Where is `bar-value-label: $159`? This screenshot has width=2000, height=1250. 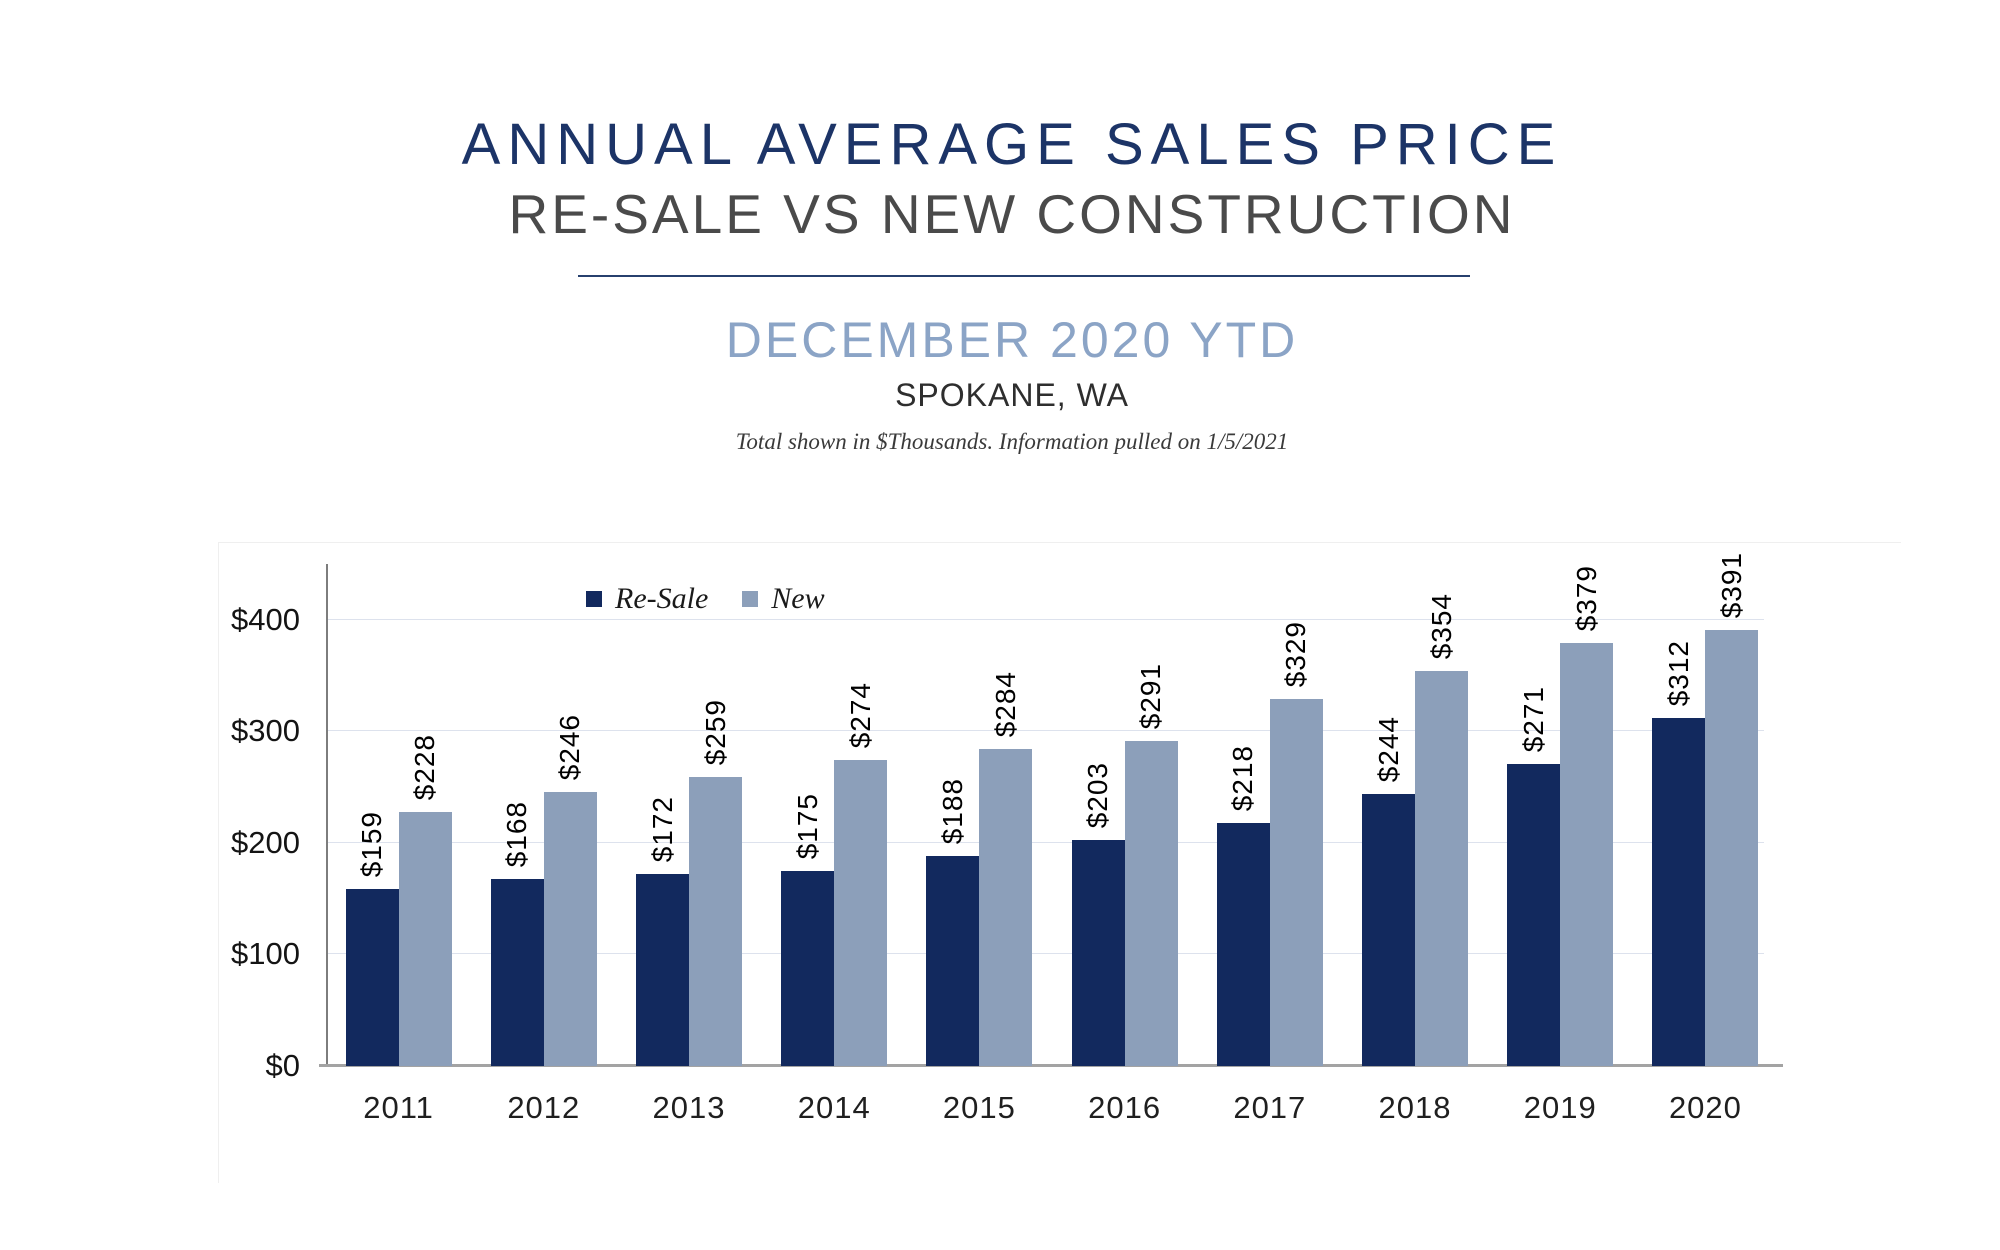 bar-value-label: $159 is located at coordinates (372, 843).